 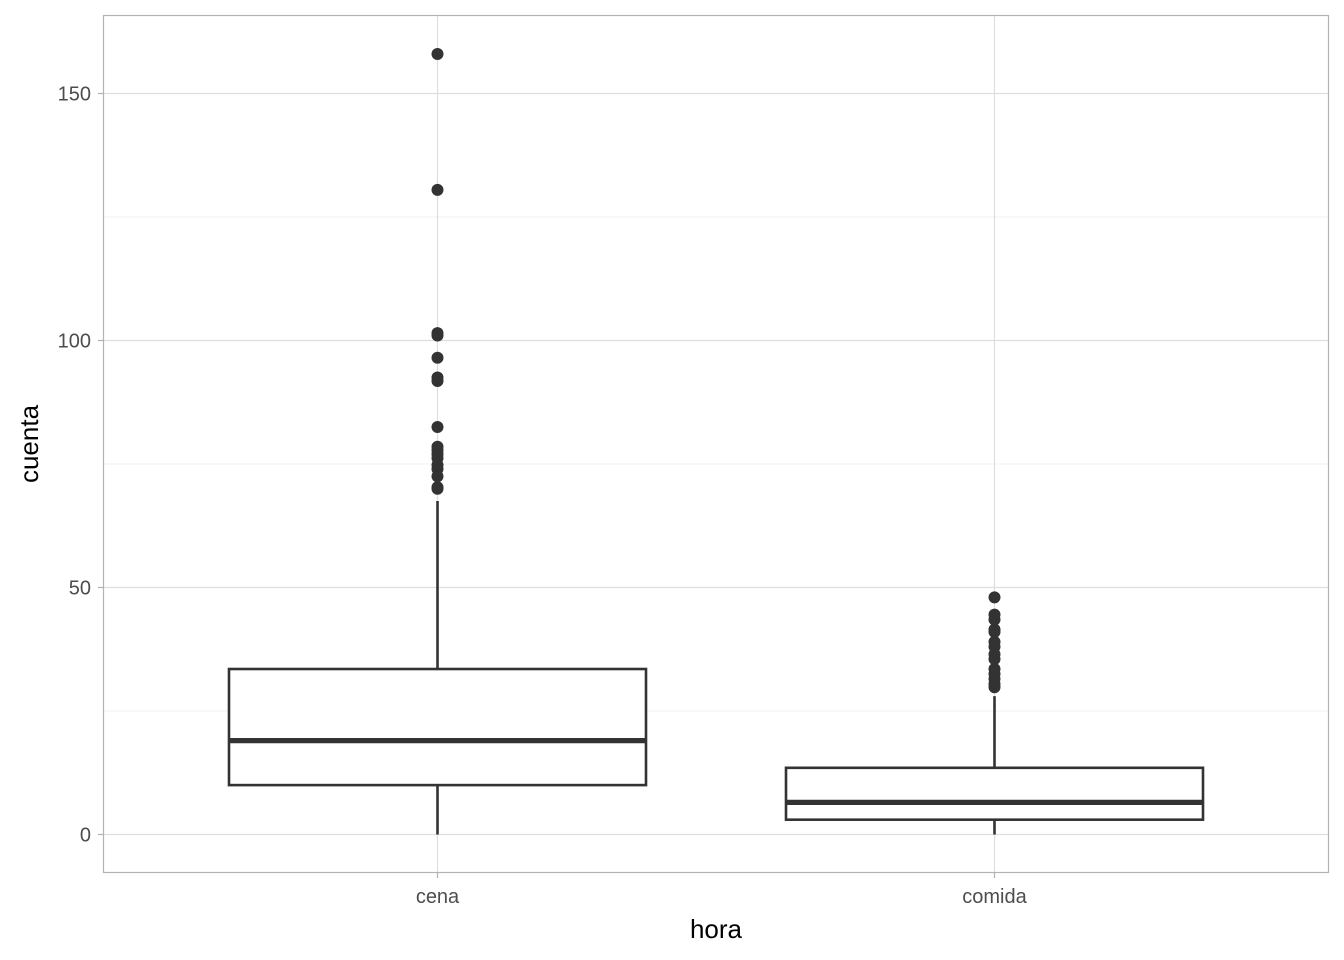 What do you see at coordinates (994, 793) in the screenshot?
I see `box-comida` at bounding box center [994, 793].